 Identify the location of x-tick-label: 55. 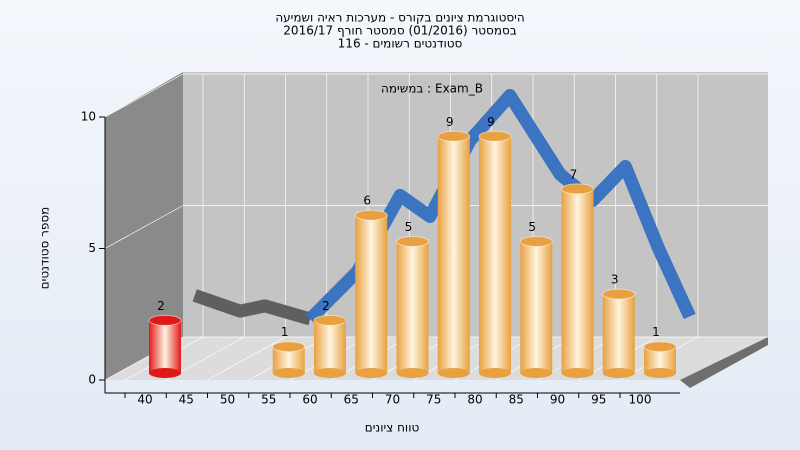
(268, 400).